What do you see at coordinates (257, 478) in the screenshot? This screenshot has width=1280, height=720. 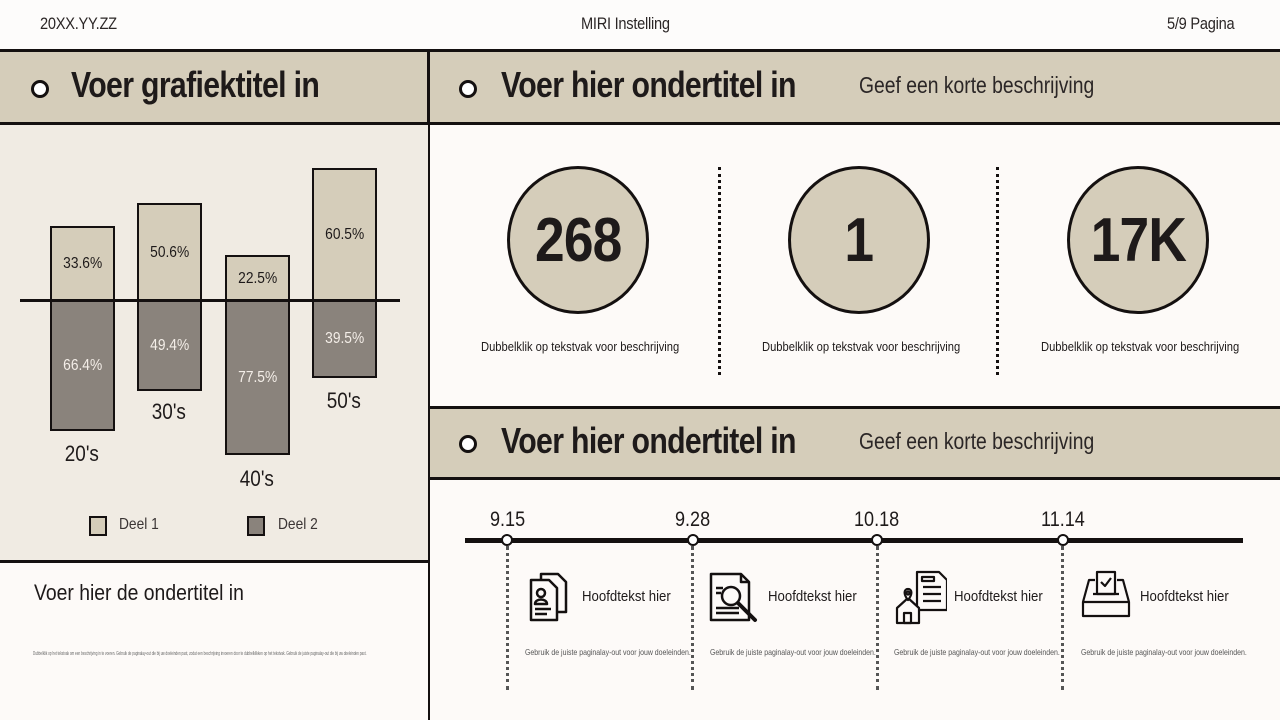 I see `category-label-40s: 40's` at bounding box center [257, 478].